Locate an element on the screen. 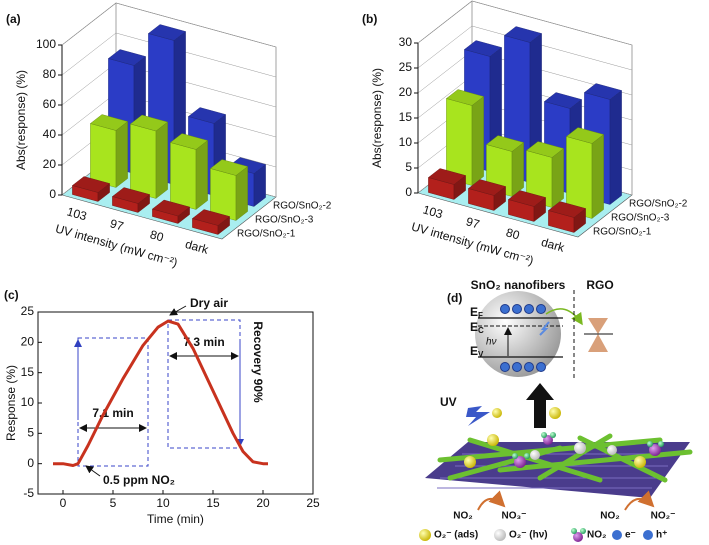 Image resolution: width=709 pixels, height=545 pixels. material-label: SnO₂ nanofibers is located at coordinates (518, 285).